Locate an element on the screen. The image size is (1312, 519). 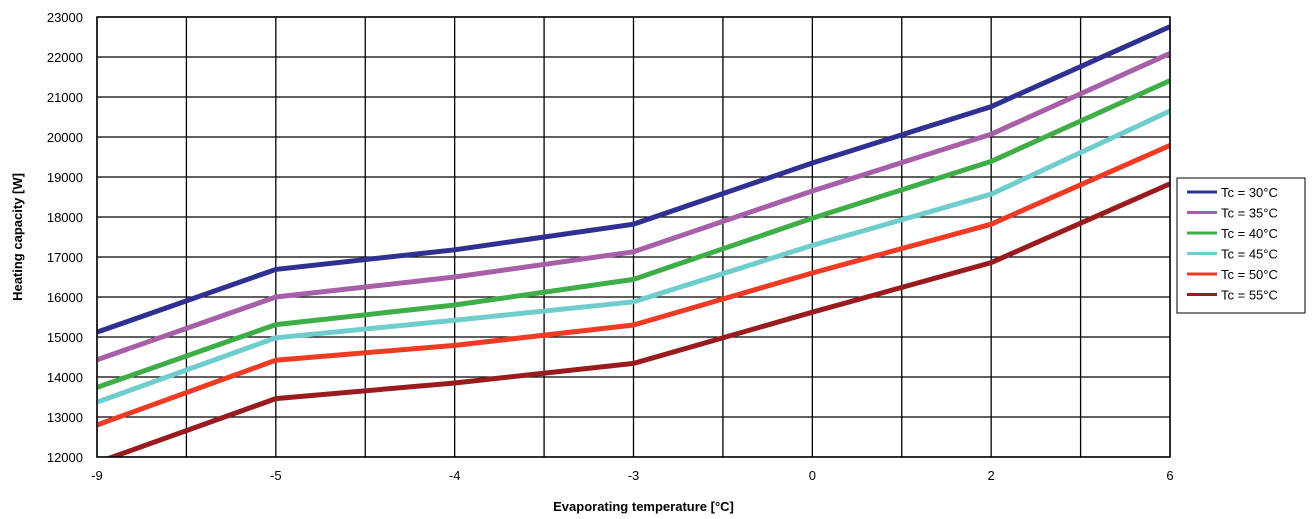
y-tick-label: 23000 is located at coordinates (65, 17).